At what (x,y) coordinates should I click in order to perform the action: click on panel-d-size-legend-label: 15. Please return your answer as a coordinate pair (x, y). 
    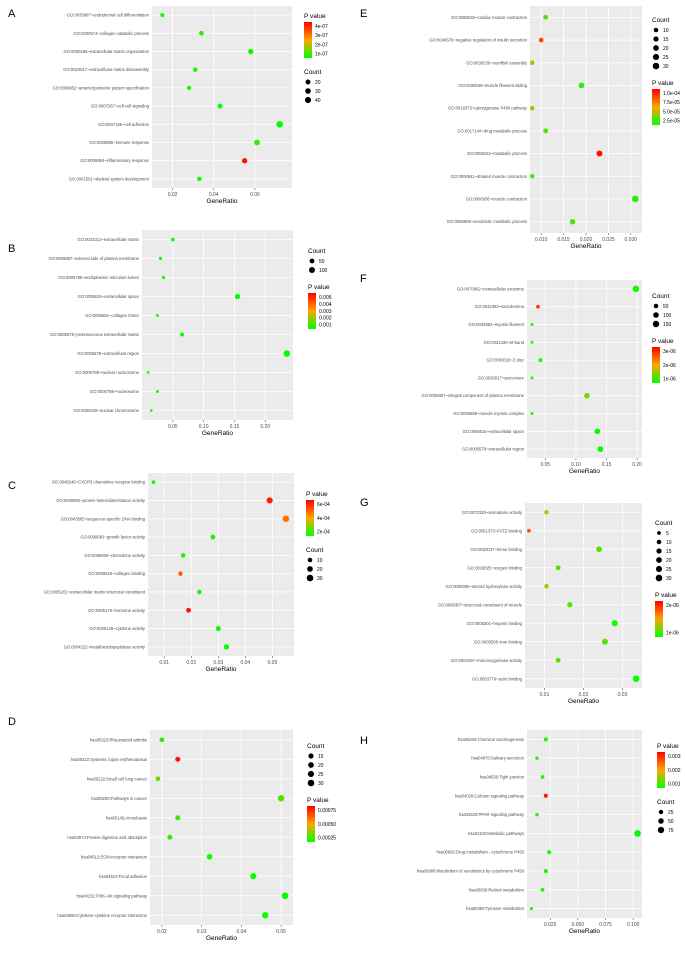
    Looking at the image, I should click on (321, 757).